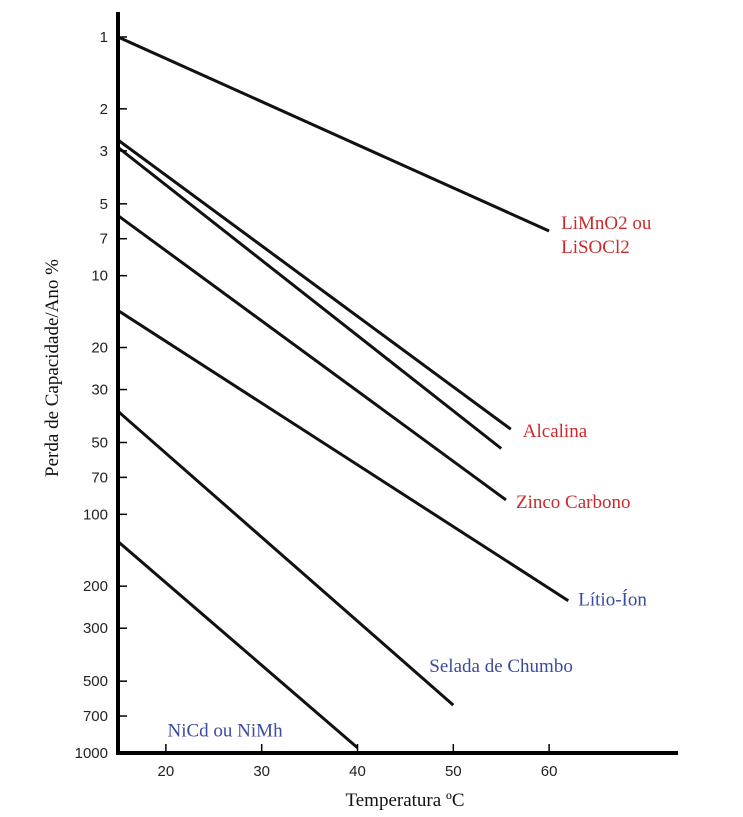  What do you see at coordinates (104, 204) in the screenshot?
I see `y-tick-label: 5` at bounding box center [104, 204].